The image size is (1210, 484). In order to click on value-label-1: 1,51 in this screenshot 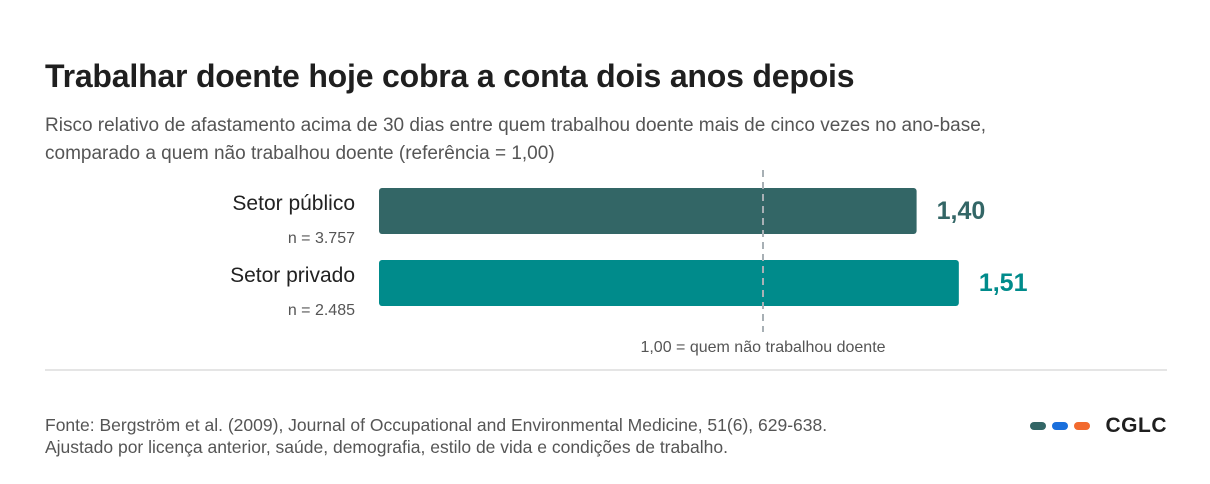, I will do `click(1003, 283)`.